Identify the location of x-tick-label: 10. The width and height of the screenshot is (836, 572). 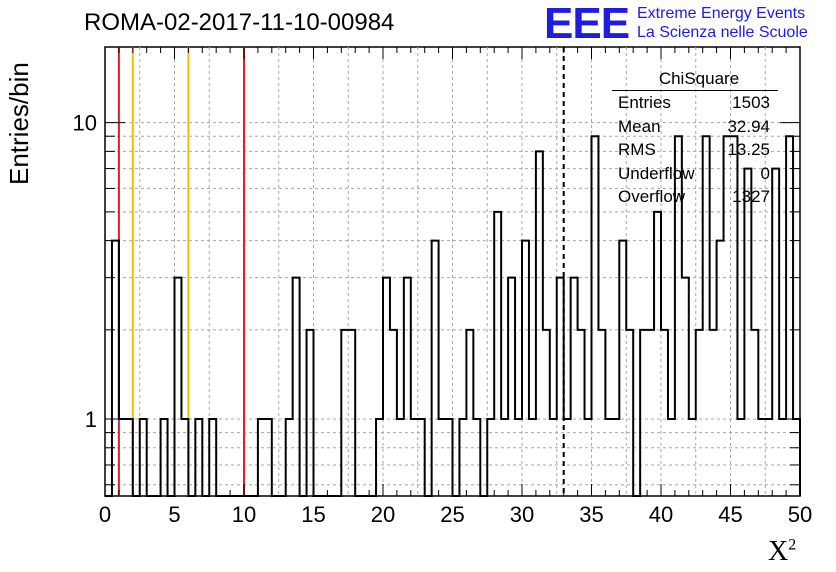
(244, 514).